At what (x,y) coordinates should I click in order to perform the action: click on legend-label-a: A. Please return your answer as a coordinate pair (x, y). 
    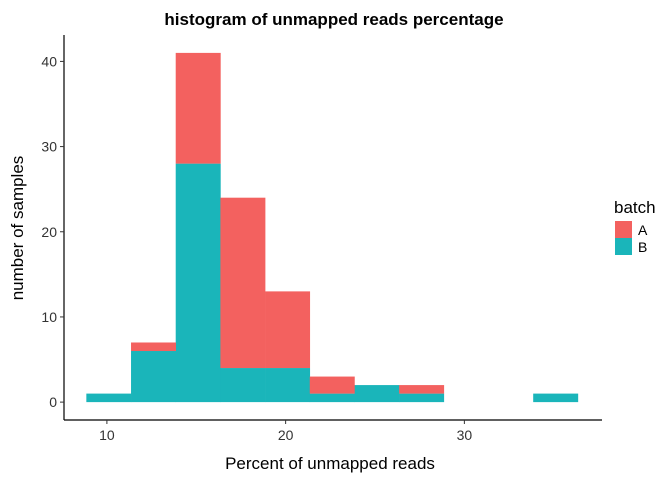
    Looking at the image, I should click on (643, 230).